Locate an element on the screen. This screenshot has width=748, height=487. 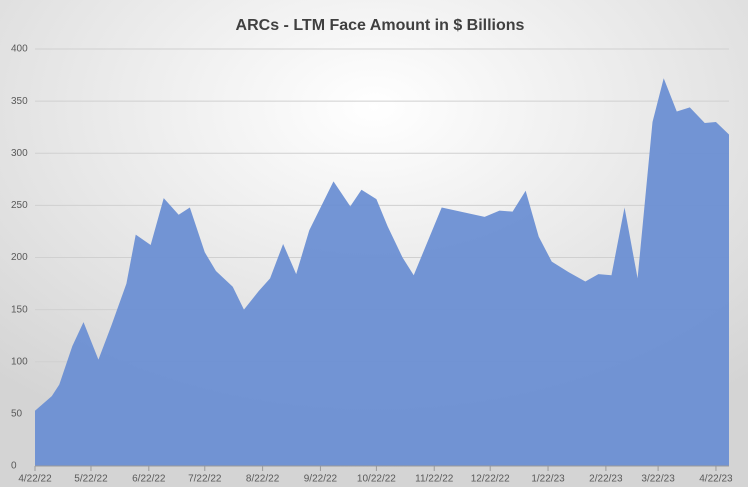
x-tick-label: 6/22/22 is located at coordinates (149, 479).